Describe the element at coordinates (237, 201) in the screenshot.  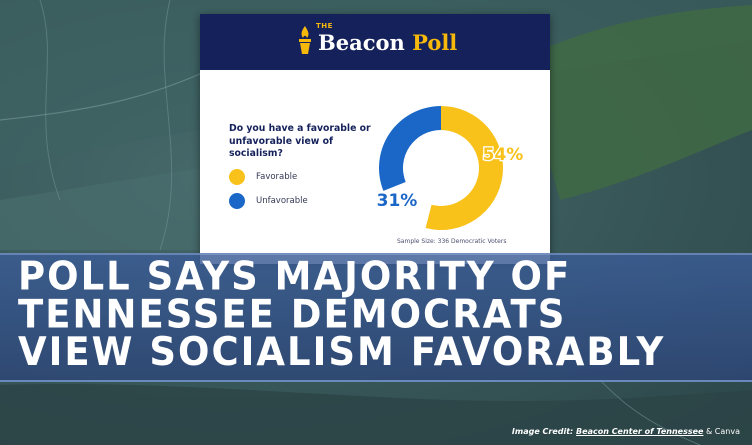
I see `legend-dot-unfavorable` at that location.